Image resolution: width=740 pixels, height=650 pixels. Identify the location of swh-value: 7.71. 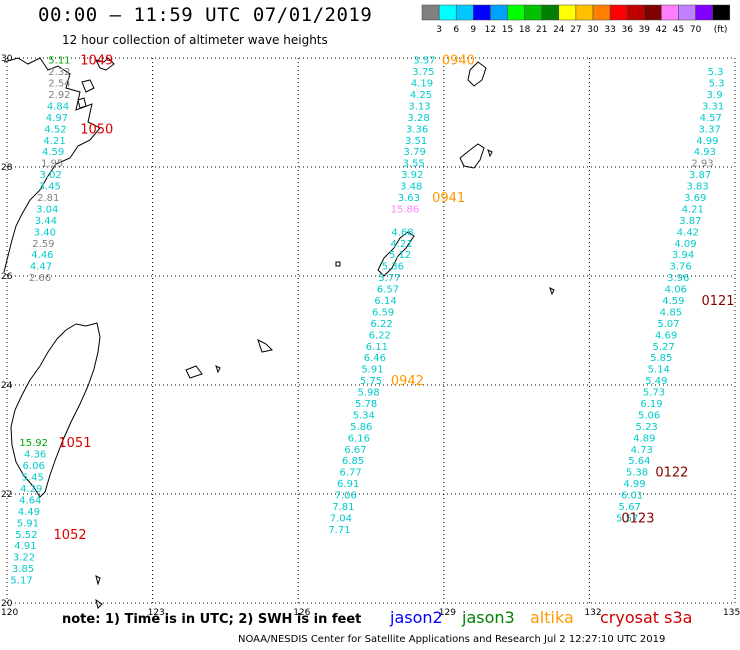
(339, 530).